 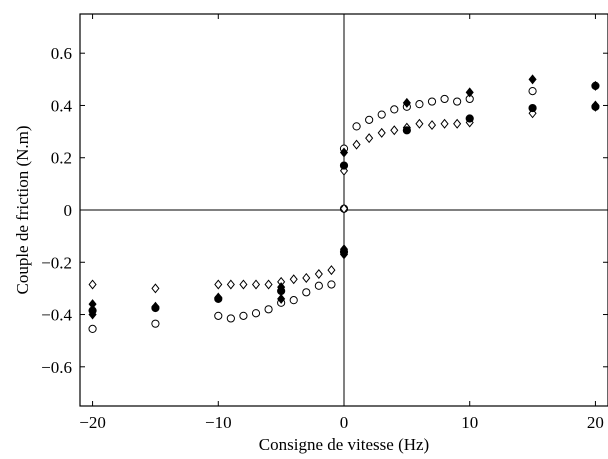 What do you see at coordinates (61, 53) in the screenshot?
I see `y-tick-label: 0.6` at bounding box center [61, 53].